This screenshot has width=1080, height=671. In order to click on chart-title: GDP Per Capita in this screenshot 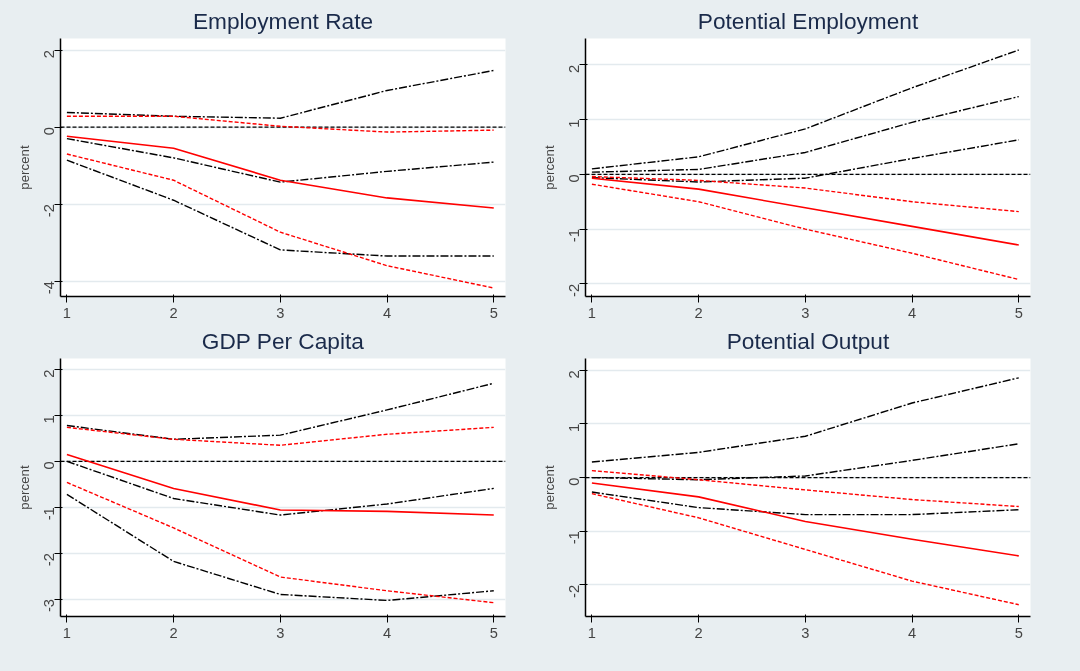, I will do `click(283, 340)`.